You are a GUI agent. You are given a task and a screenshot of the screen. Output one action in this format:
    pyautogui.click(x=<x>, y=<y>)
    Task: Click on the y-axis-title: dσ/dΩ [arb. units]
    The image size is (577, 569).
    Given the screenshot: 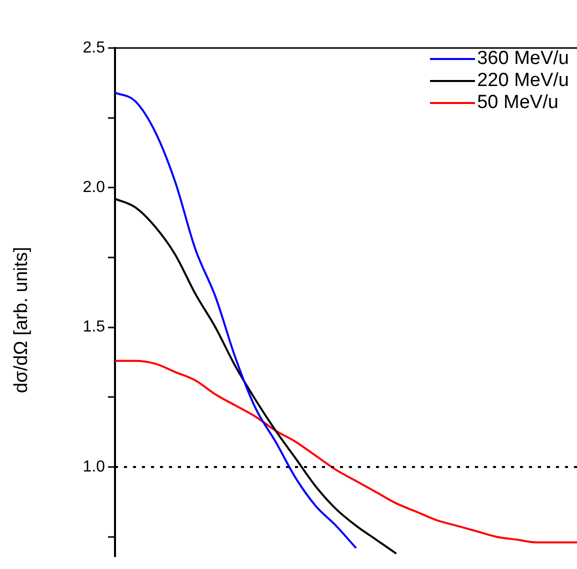 What is the action you would take?
    pyautogui.click(x=22, y=320)
    